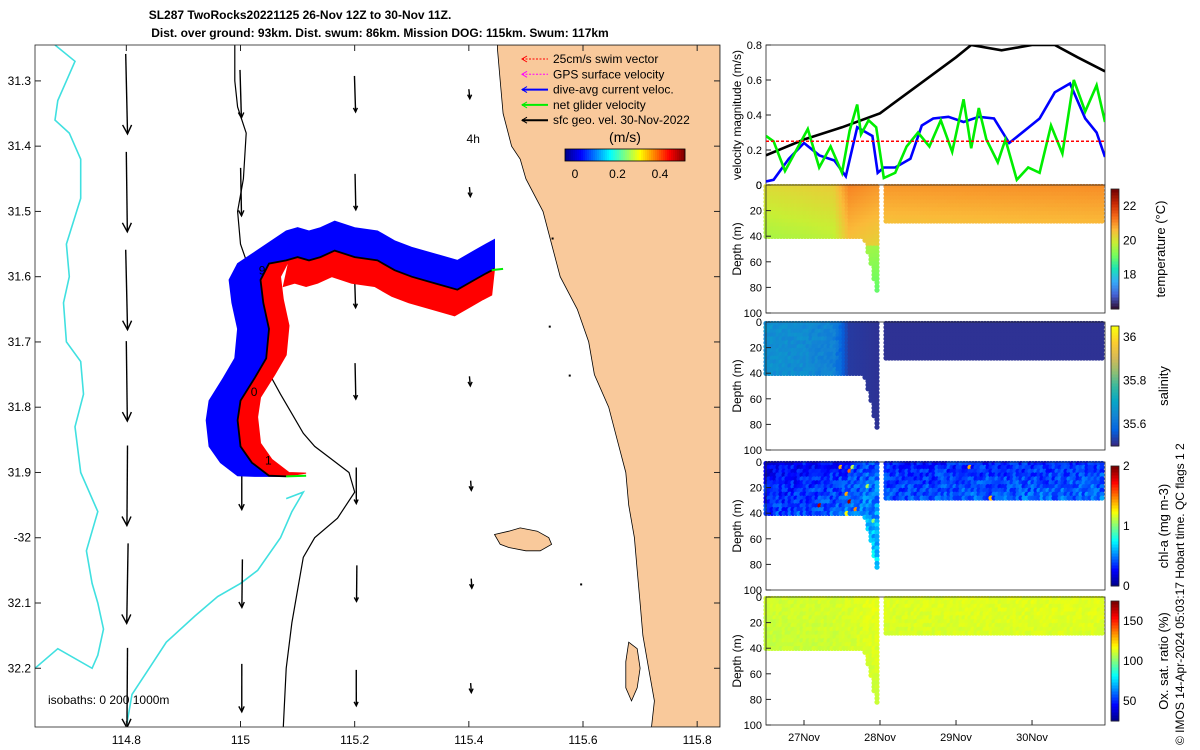 Image resolution: width=1200 pixels, height=750 pixels. What do you see at coordinates (625, 155) in the screenshot?
I see `speed-colorbar-frame` at bounding box center [625, 155].